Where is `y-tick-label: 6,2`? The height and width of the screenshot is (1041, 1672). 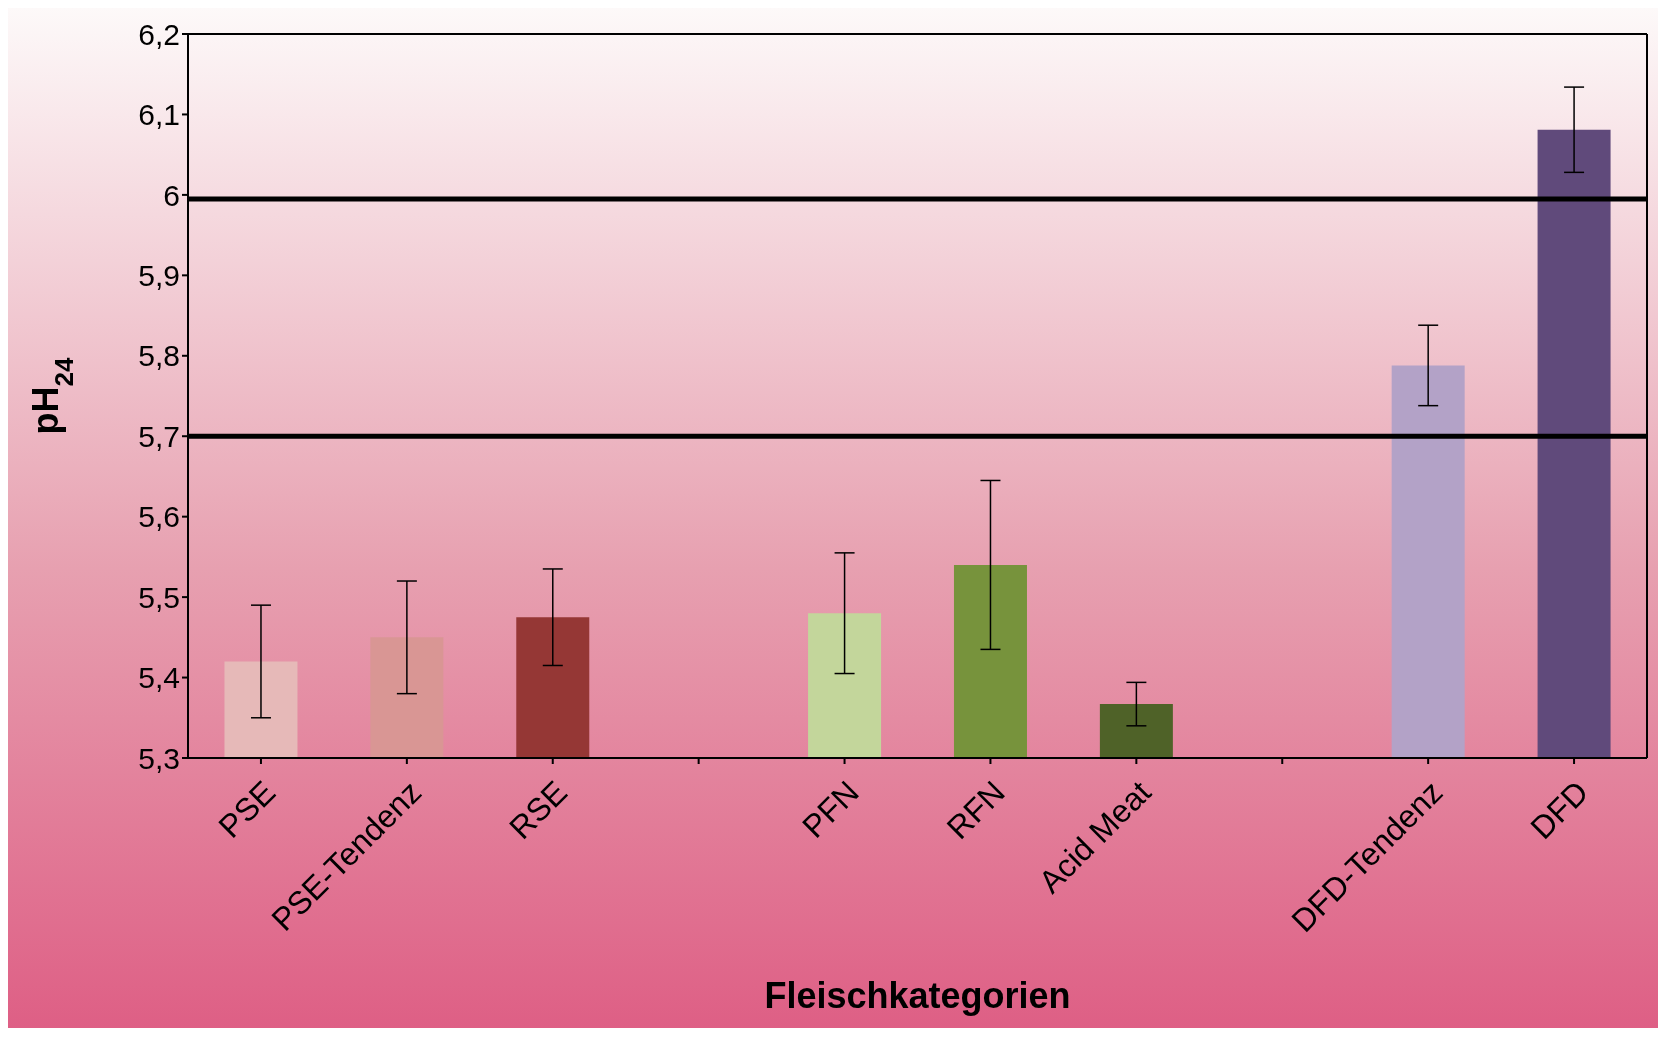
y-tick-label: 6,2 is located at coordinates (159, 34).